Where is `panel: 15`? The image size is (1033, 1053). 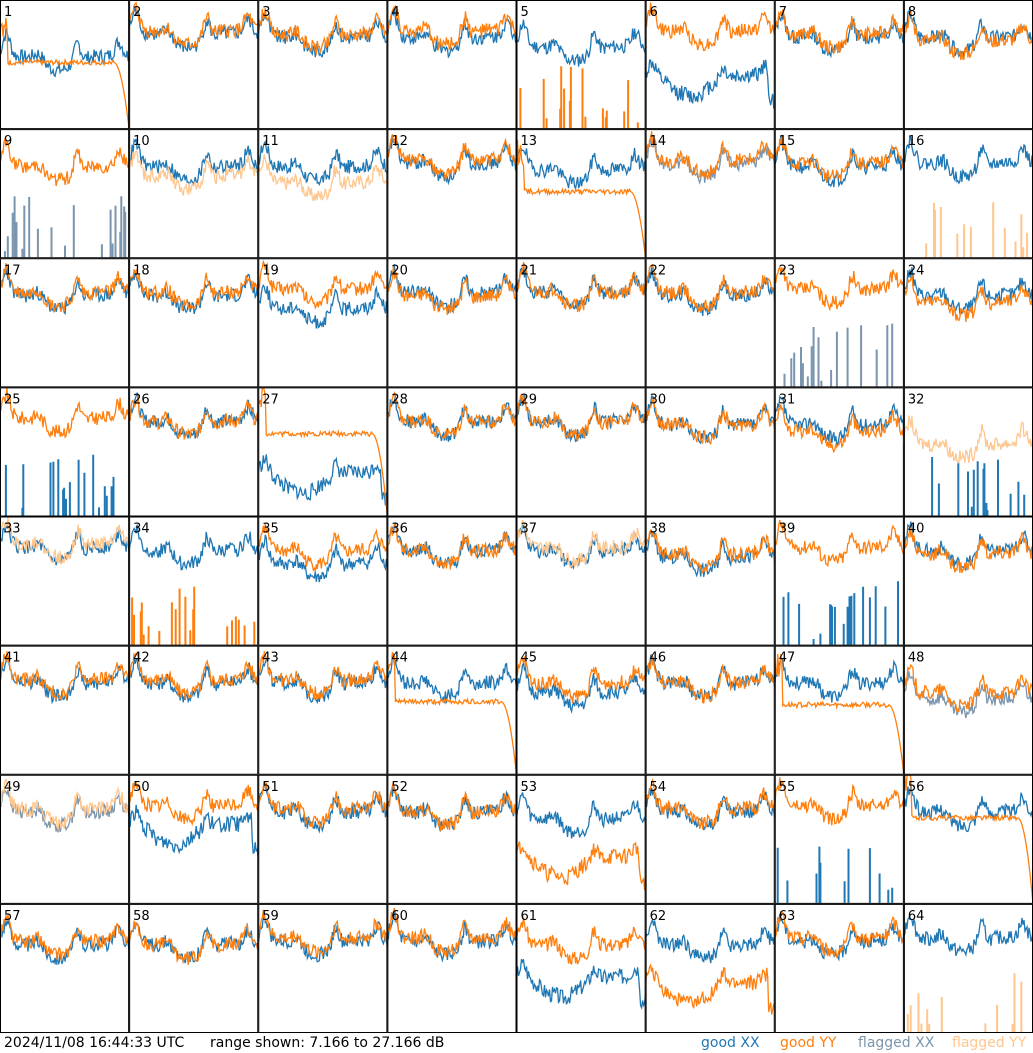 panel: 15 is located at coordinates (839, 194).